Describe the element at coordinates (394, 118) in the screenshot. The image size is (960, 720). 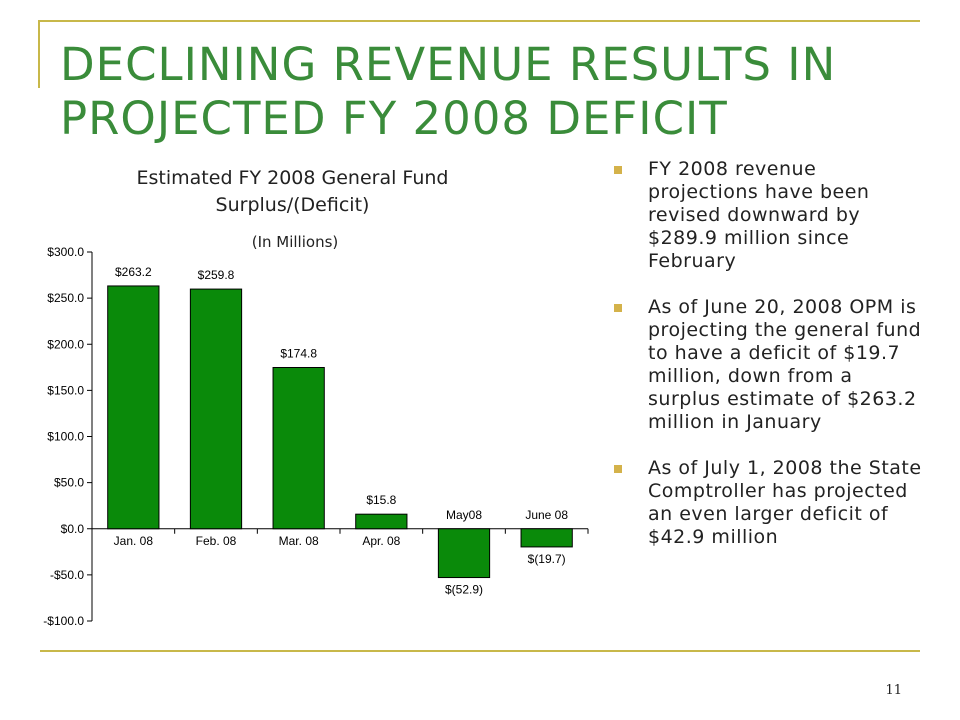
I see `slide-title-line-2: PROJECTED FY 2008 DEFICIT` at that location.